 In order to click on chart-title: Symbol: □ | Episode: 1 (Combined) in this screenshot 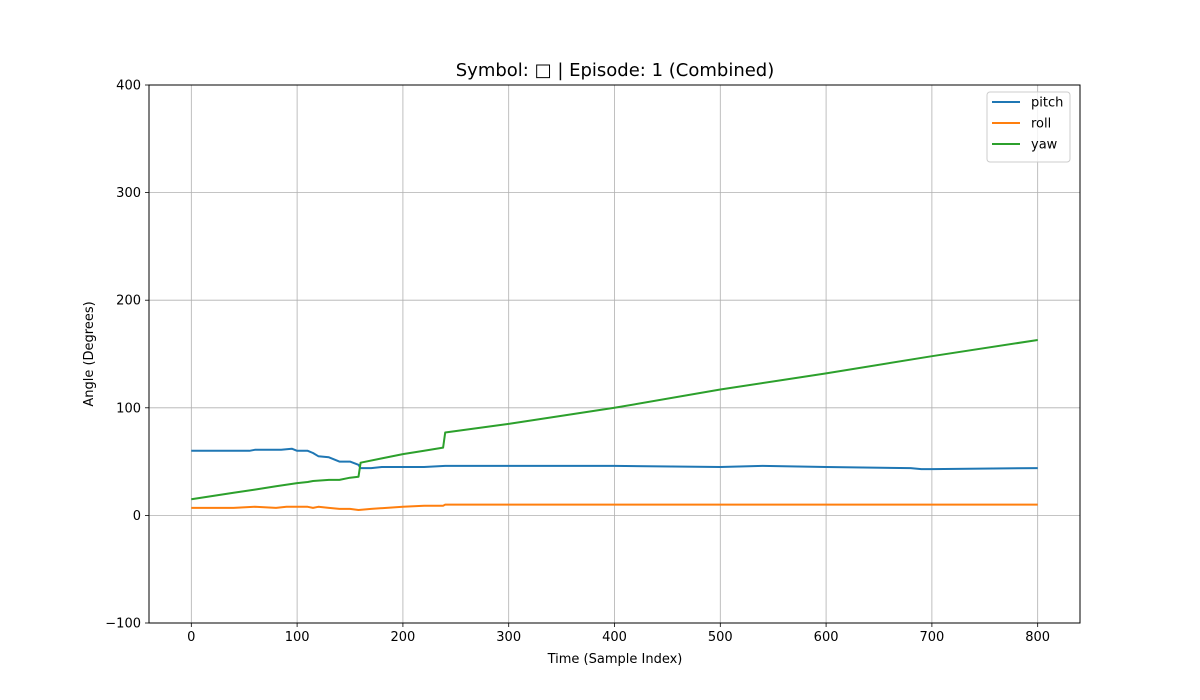, I will do `click(615, 70)`.